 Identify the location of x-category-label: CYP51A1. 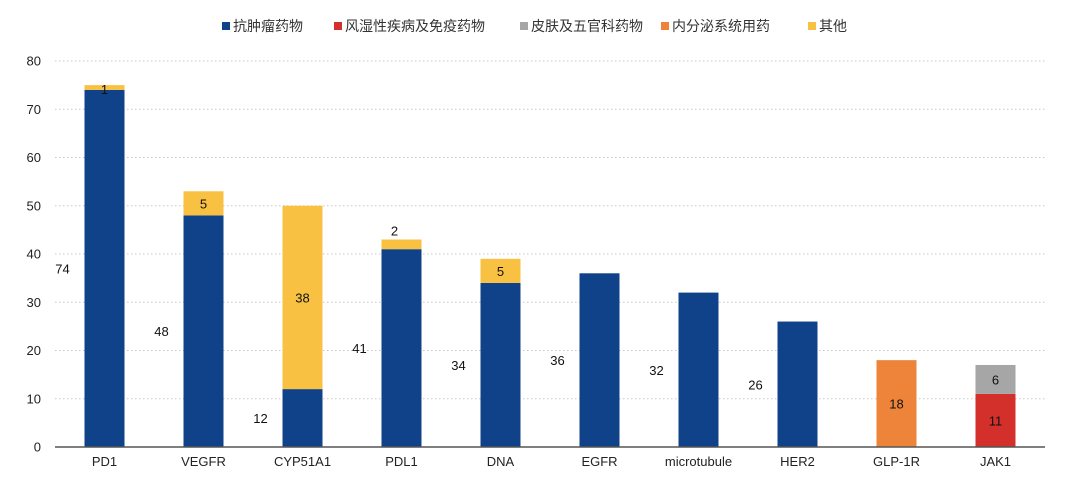
(302, 461).